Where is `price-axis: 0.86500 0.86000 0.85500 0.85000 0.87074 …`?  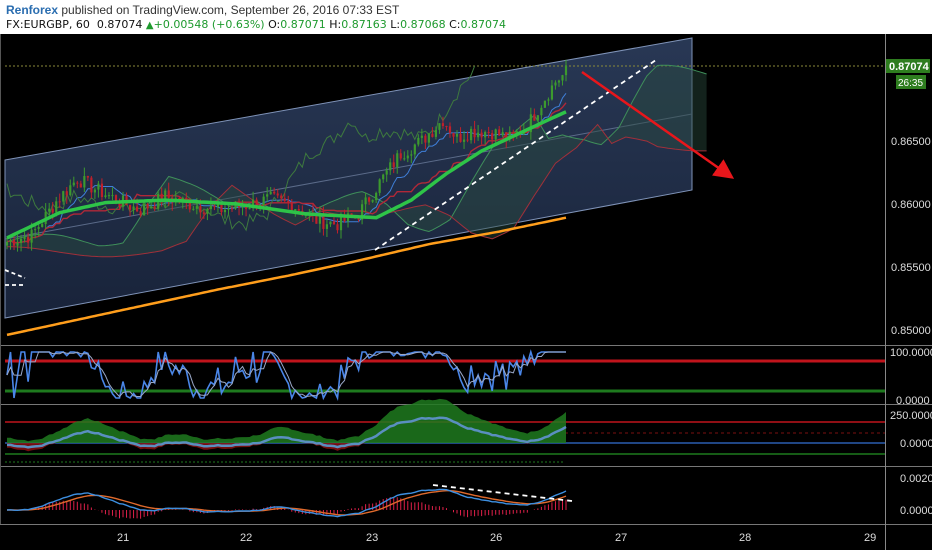 price-axis: 0.86500 0.86000 0.85500 0.85000 0.87074 … is located at coordinates (909, 288).